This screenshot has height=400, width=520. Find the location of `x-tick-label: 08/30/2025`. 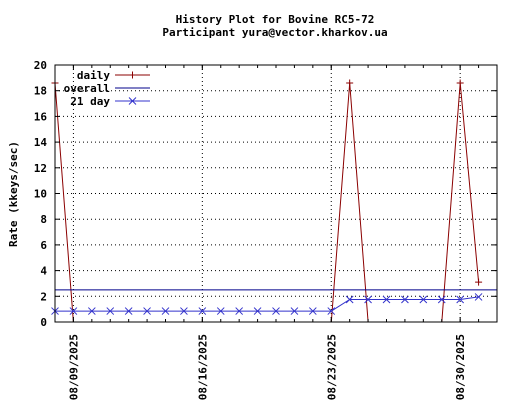

x-tick-label: 08/30/2025 is located at coordinates (460, 367).